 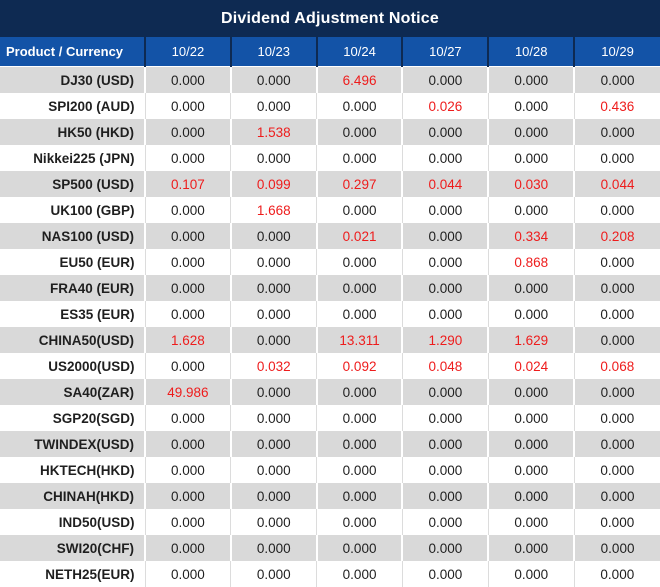 What do you see at coordinates (72, 418) in the screenshot?
I see `product-cell: SGP20(SGD)` at bounding box center [72, 418].